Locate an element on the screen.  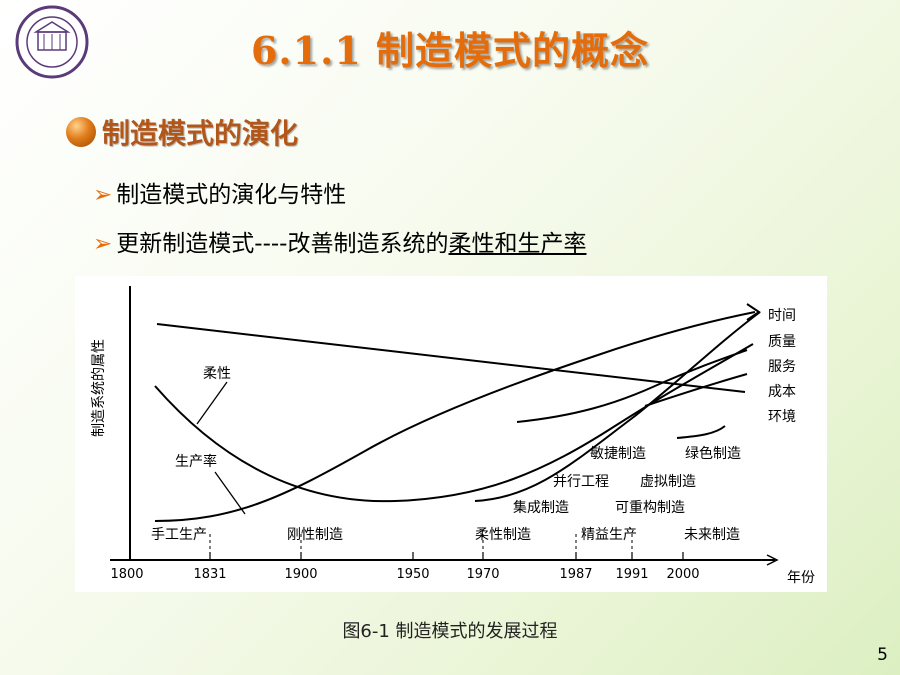
bullet-item-1-text: 制造模式的演化与特性 is located at coordinates (231, 195).